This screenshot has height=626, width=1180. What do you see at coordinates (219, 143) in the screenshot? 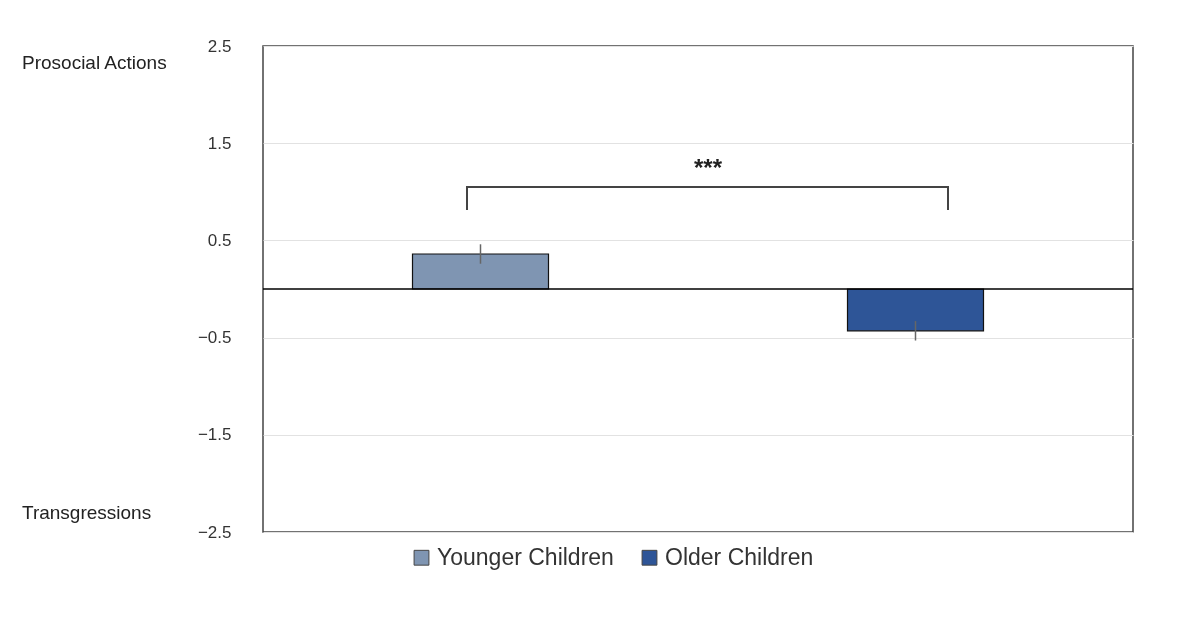
I see `y-tick-label: 1.5` at bounding box center [219, 143].